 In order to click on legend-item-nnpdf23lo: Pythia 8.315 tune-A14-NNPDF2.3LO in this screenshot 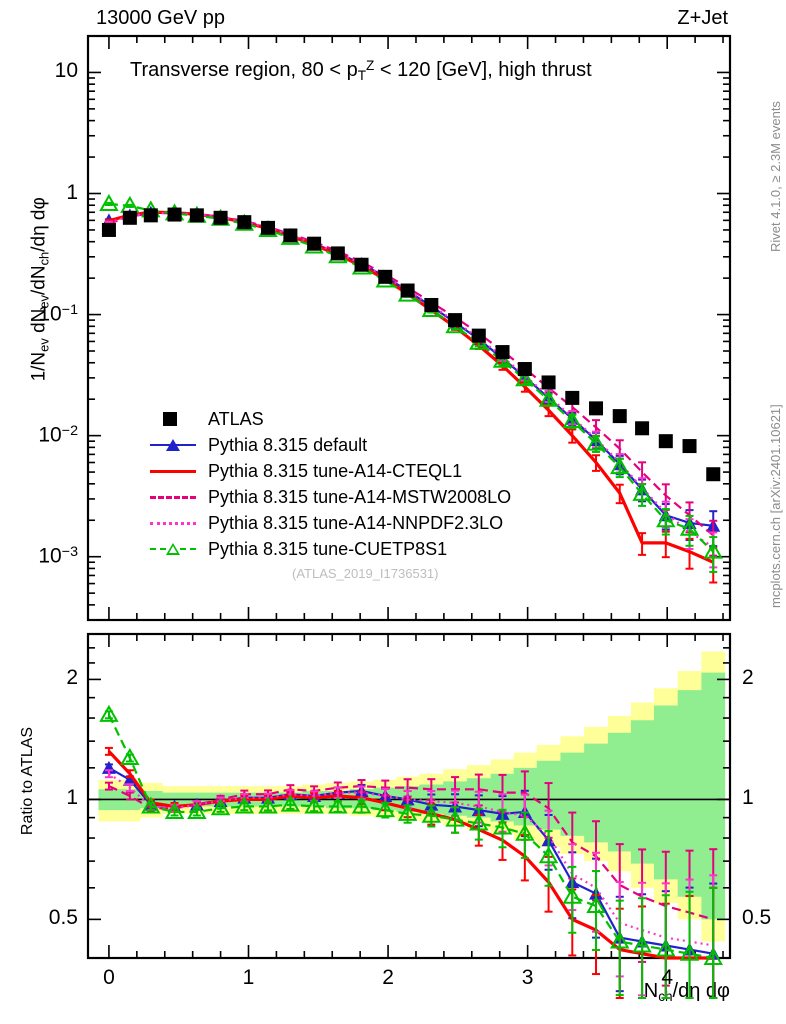, I will do `click(330, 523)`.